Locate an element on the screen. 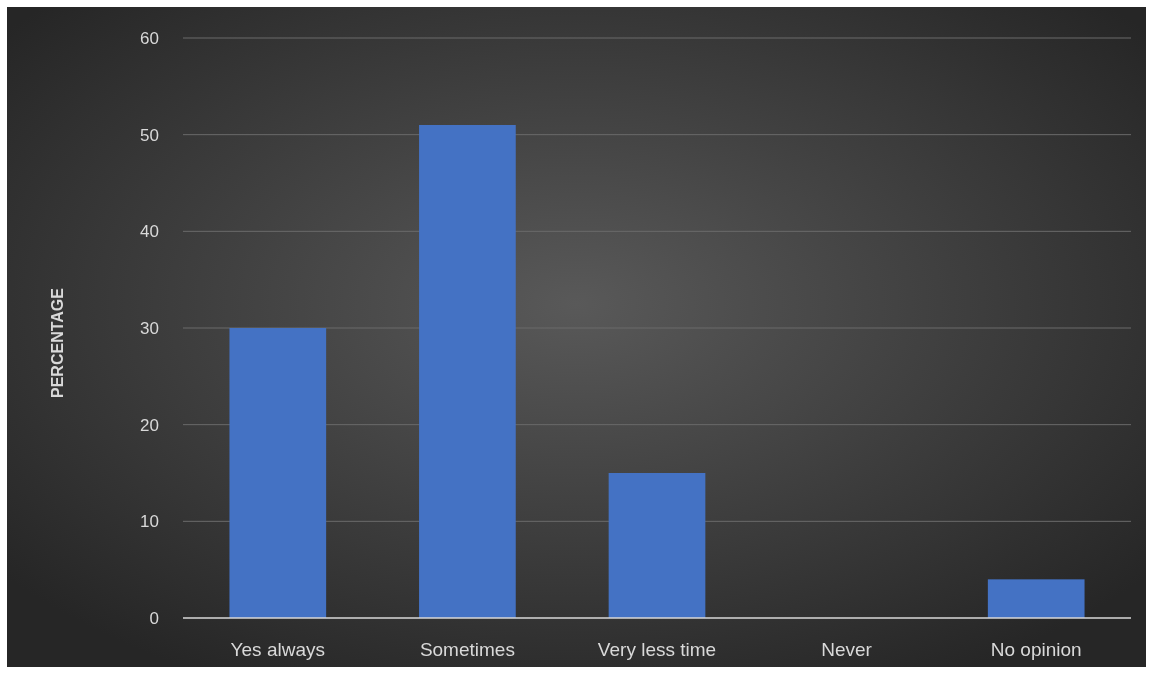  x-tick-label: Yes always is located at coordinates (277, 649).